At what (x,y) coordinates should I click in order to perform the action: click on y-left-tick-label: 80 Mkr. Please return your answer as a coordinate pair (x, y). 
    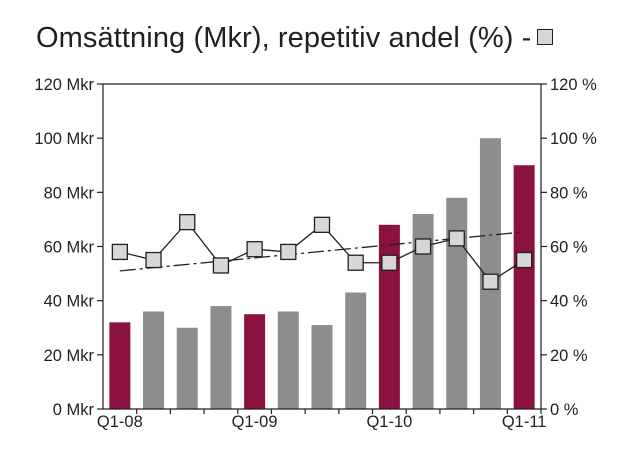
    Looking at the image, I should click on (69, 193).